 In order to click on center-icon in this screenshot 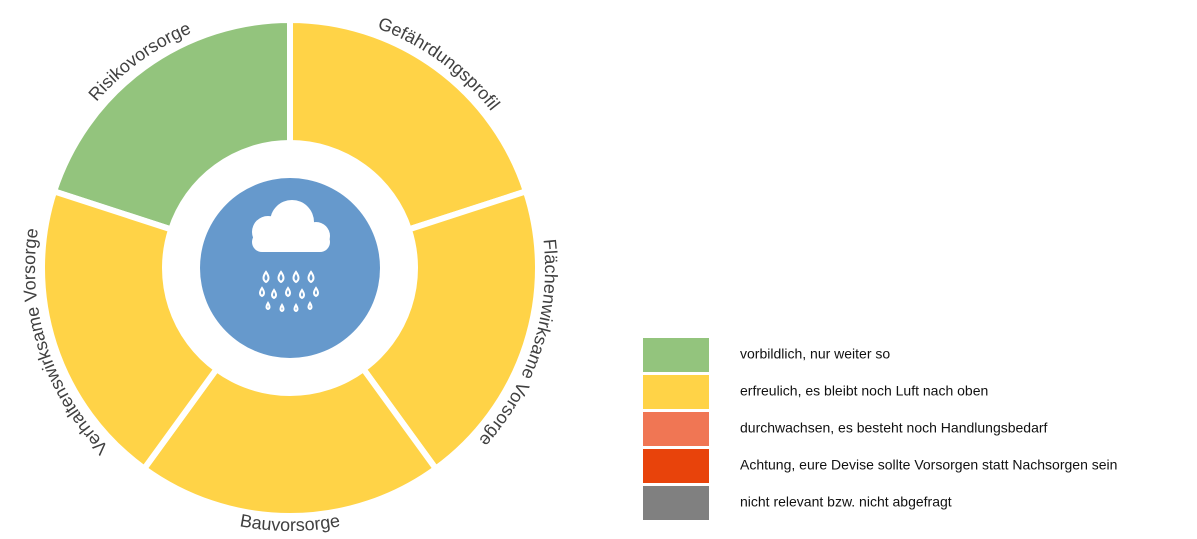, I will do `click(290, 268)`.